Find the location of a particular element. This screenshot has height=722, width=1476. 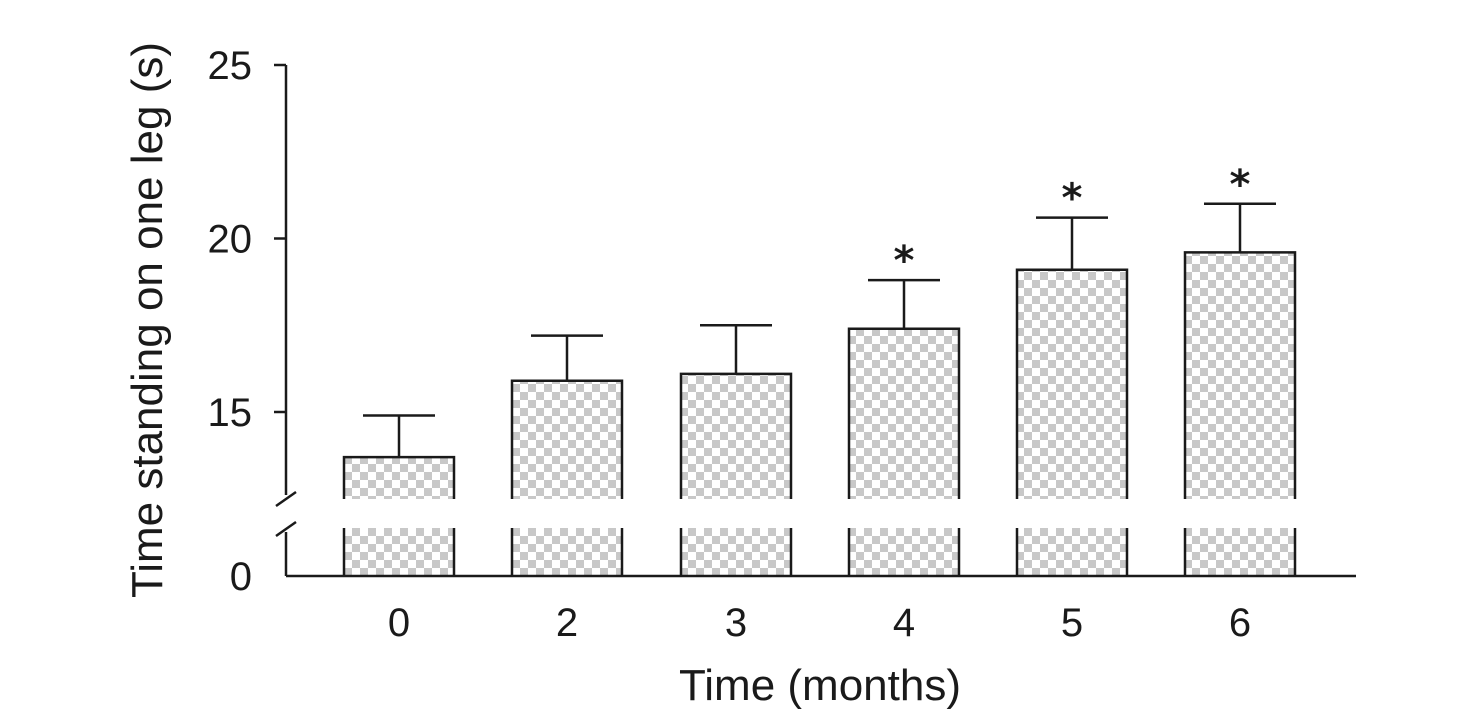

x-tick-label: 0 is located at coordinates (399, 623).